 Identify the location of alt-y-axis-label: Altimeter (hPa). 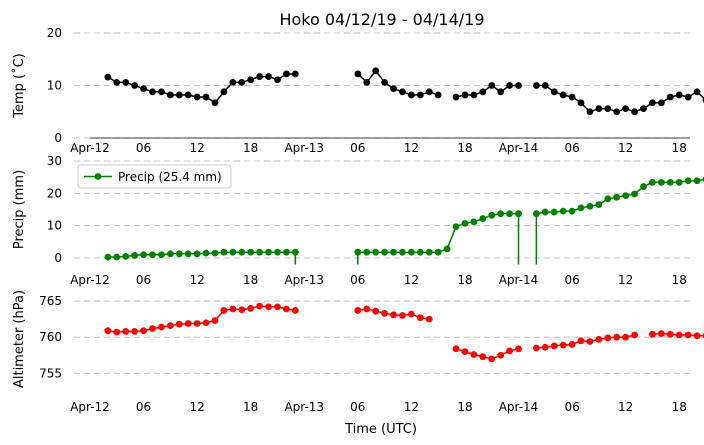
(19, 339).